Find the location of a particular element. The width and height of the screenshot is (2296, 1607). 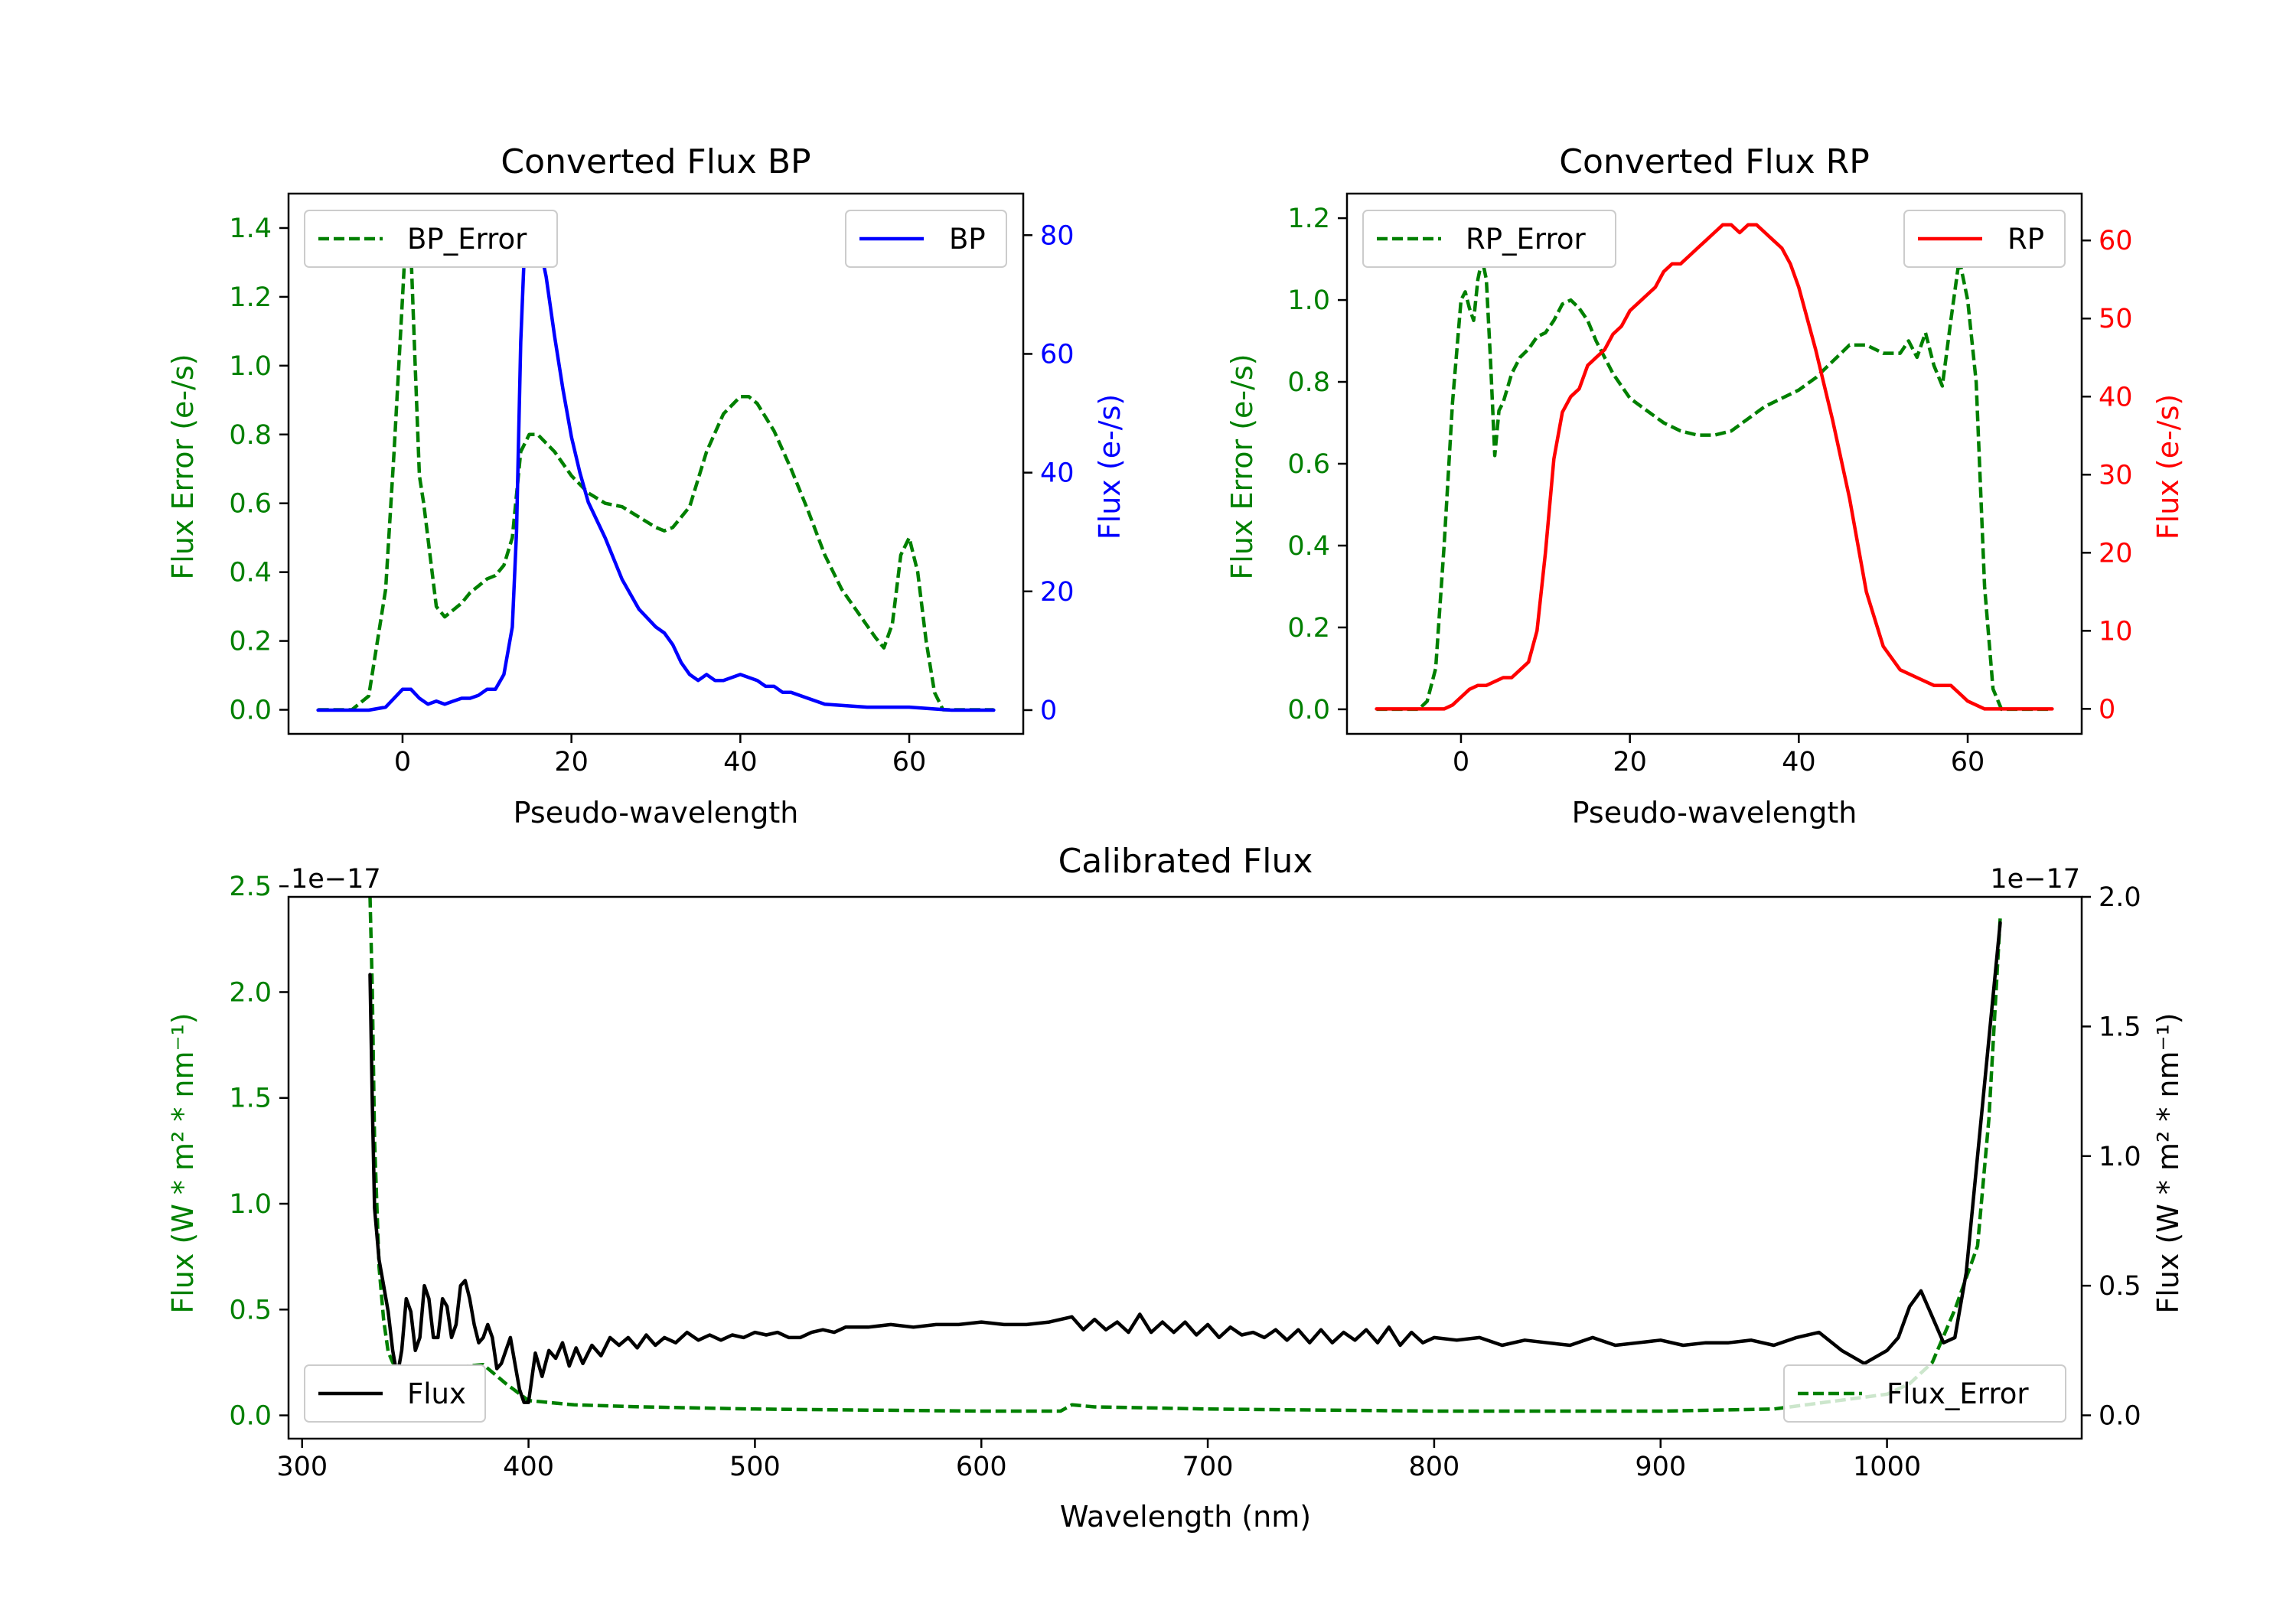

rp-chart-title: Converted Flux RP is located at coordinates (1714, 161).